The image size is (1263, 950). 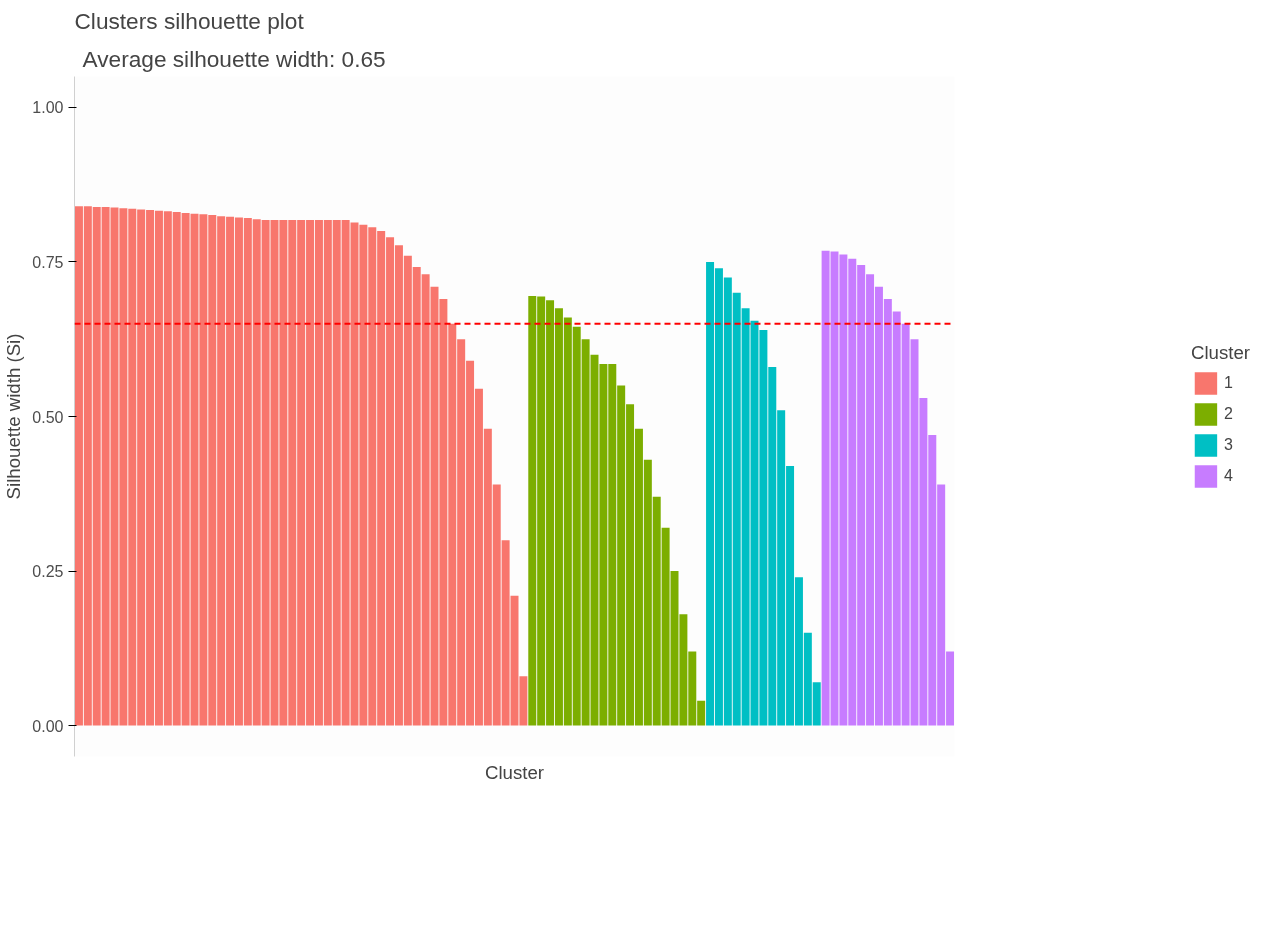 What do you see at coordinates (48, 108) in the screenshot?
I see `y-tick-label: 1.00` at bounding box center [48, 108].